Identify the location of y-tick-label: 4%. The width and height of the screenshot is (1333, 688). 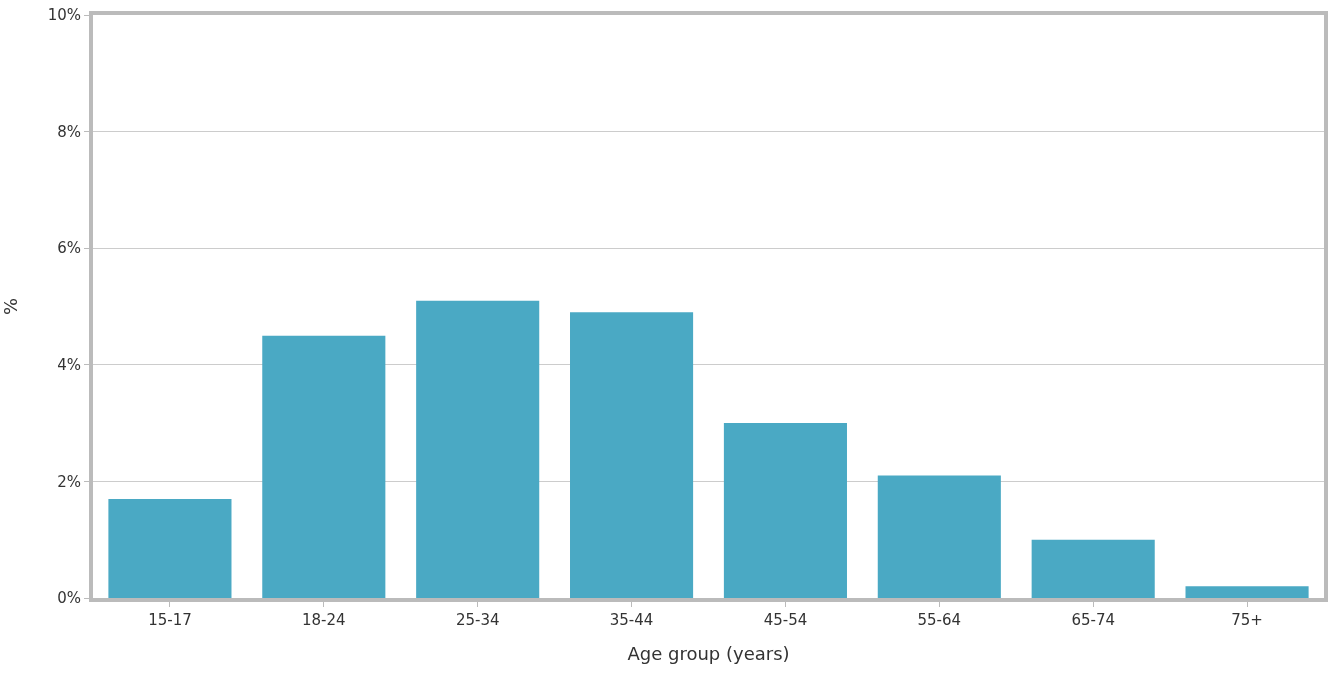
(69, 365).